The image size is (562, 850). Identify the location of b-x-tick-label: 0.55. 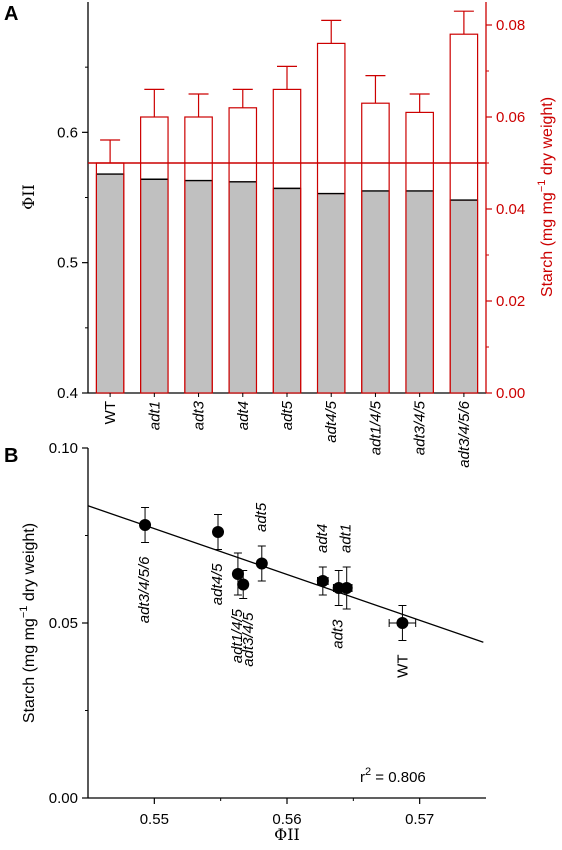
(154, 819).